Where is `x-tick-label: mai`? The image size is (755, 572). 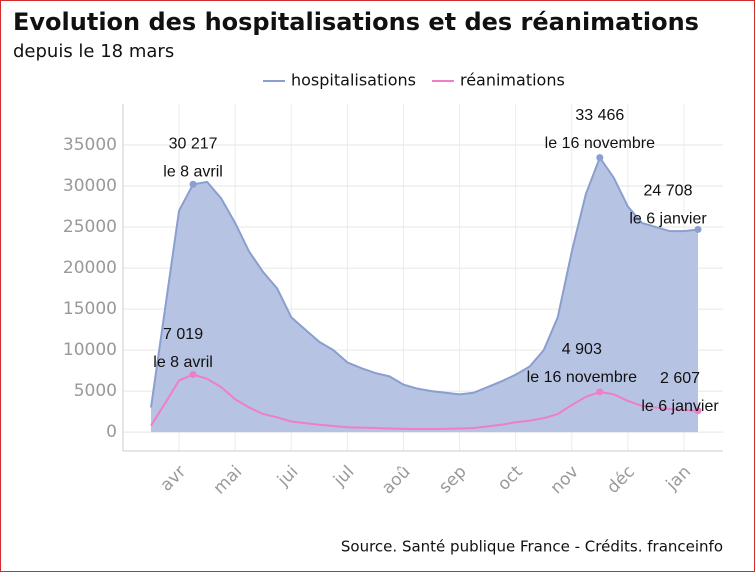 x-tick-label: mai is located at coordinates (228, 480).